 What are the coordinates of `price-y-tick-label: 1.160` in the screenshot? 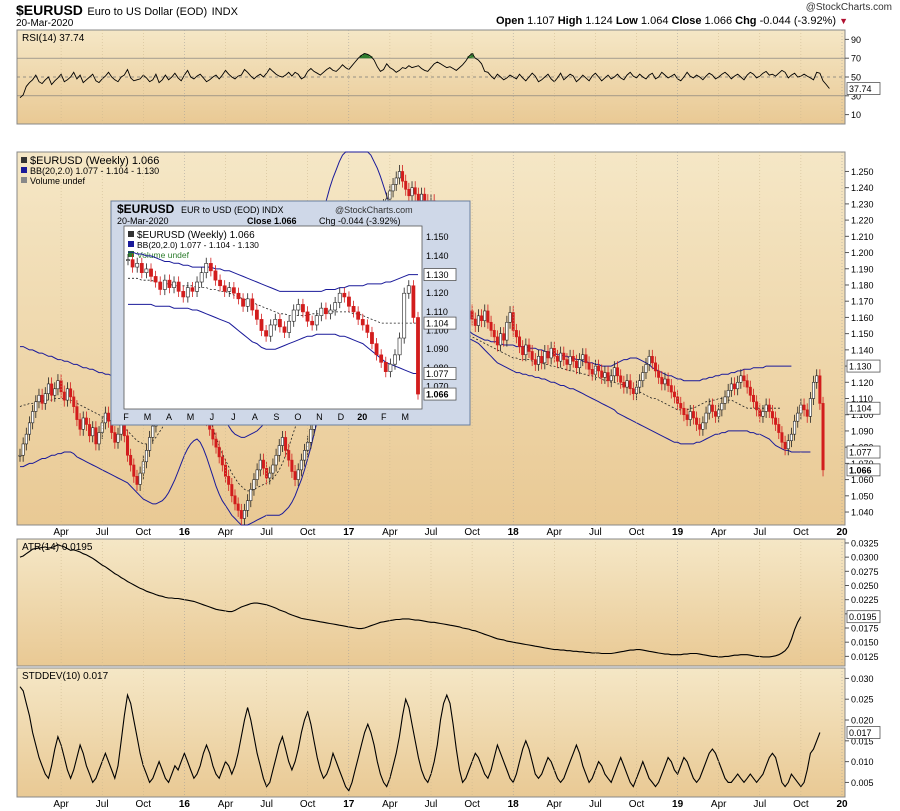 It's located at (862, 318).